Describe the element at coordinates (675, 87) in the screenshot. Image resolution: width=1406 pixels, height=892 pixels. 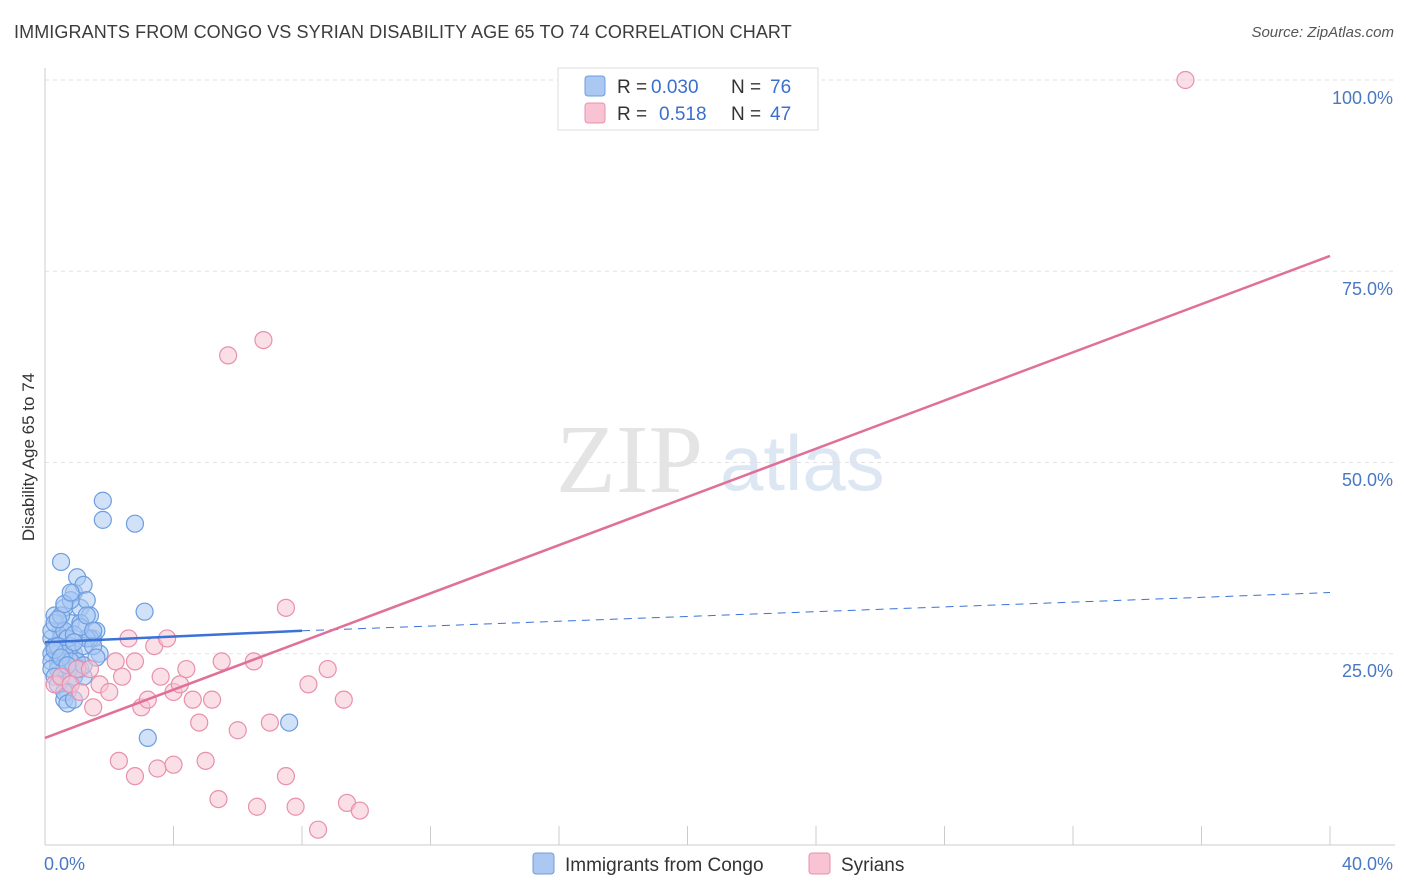
I see `legend-r-value-congo: 0.030` at that location.